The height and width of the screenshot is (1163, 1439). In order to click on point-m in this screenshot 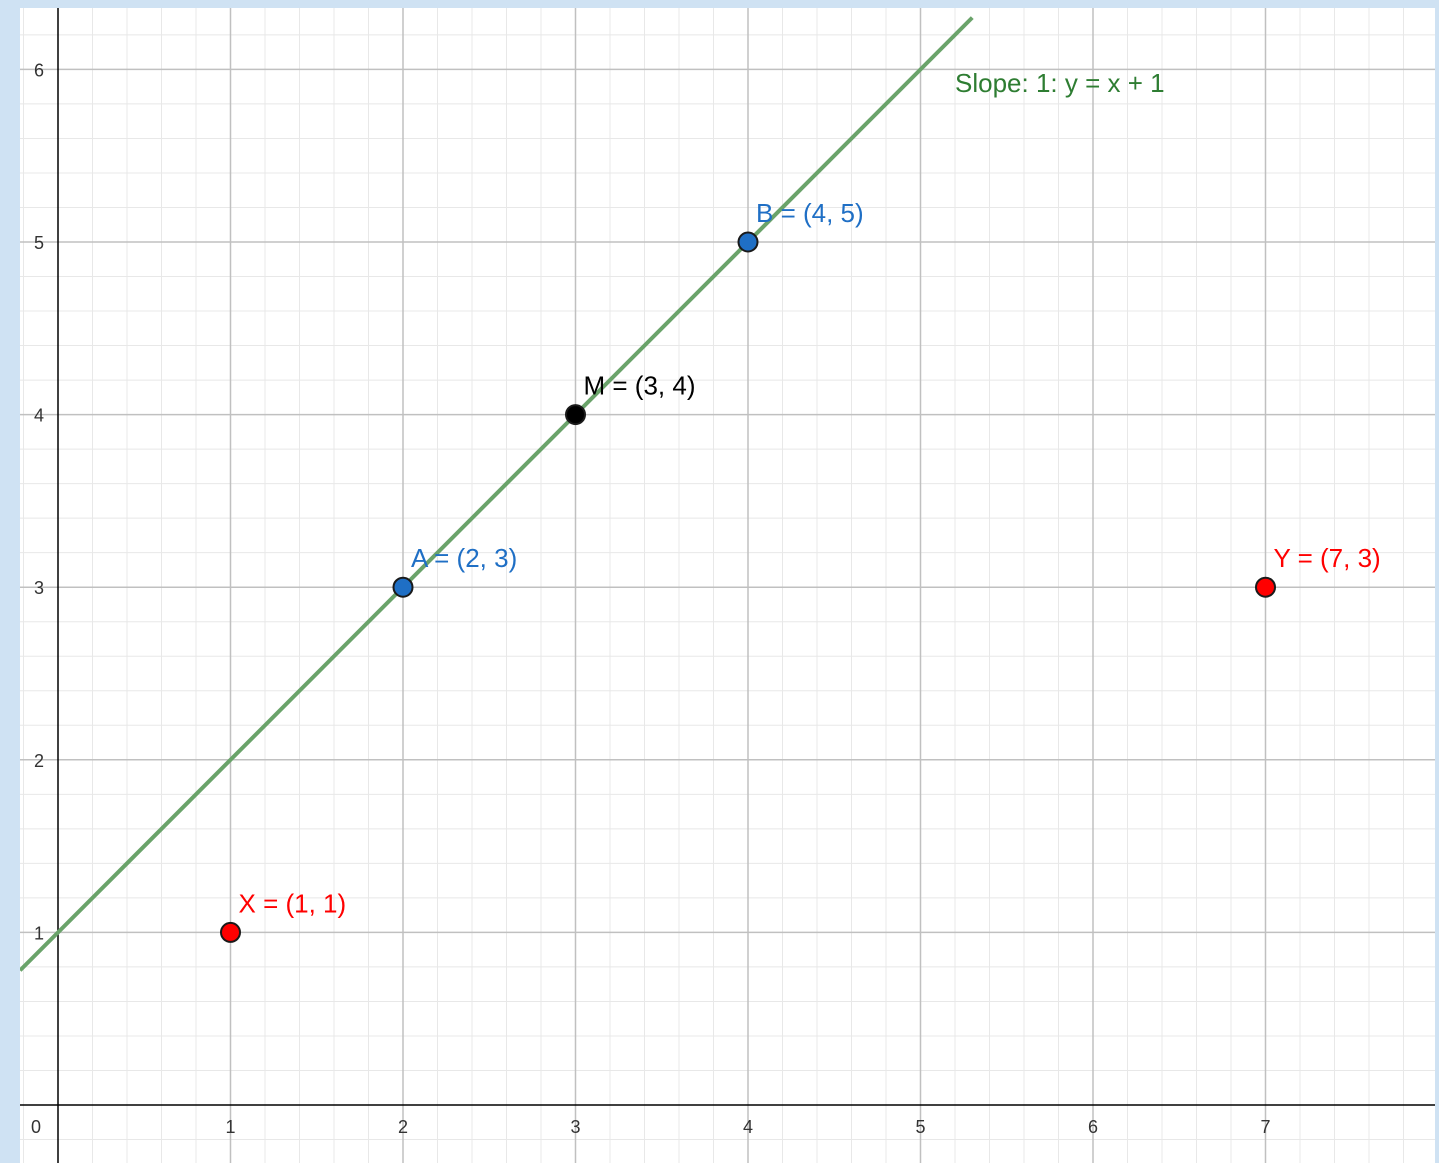, I will do `click(575, 415)`.